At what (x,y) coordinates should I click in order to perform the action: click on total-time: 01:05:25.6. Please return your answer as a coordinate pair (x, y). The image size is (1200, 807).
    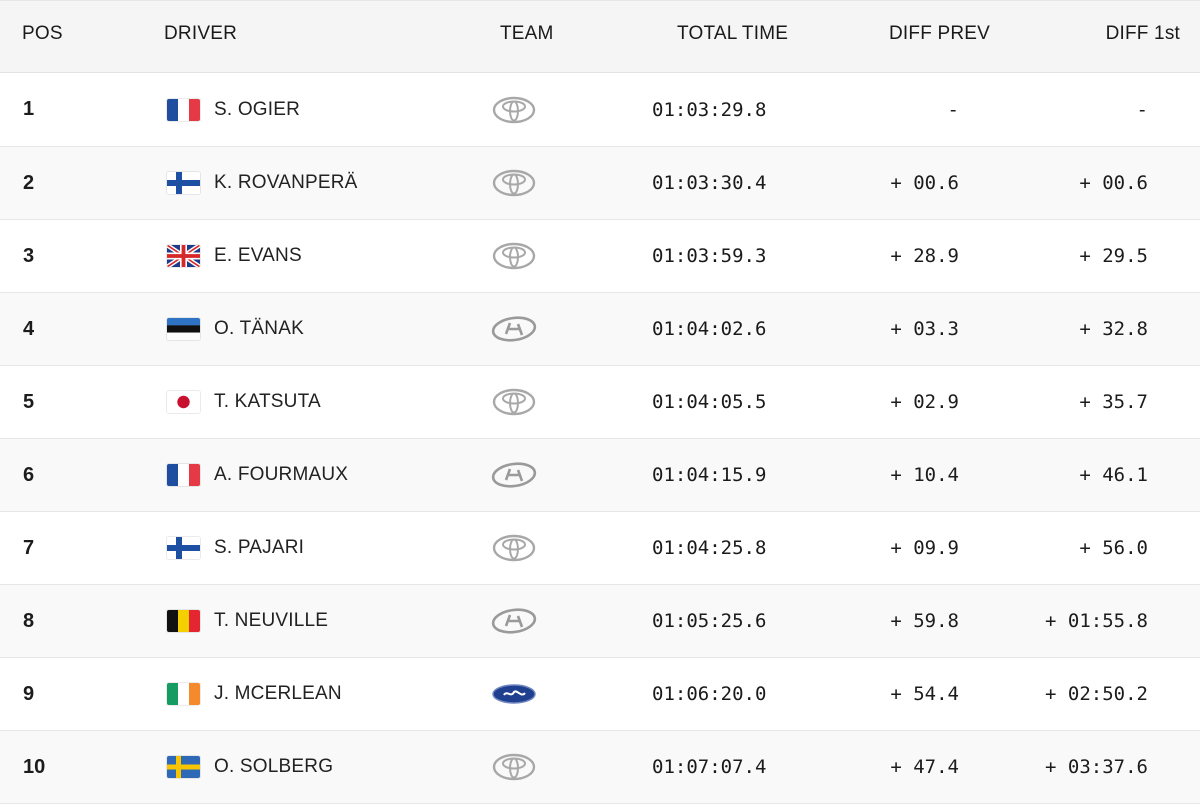
    Looking at the image, I should click on (709, 621).